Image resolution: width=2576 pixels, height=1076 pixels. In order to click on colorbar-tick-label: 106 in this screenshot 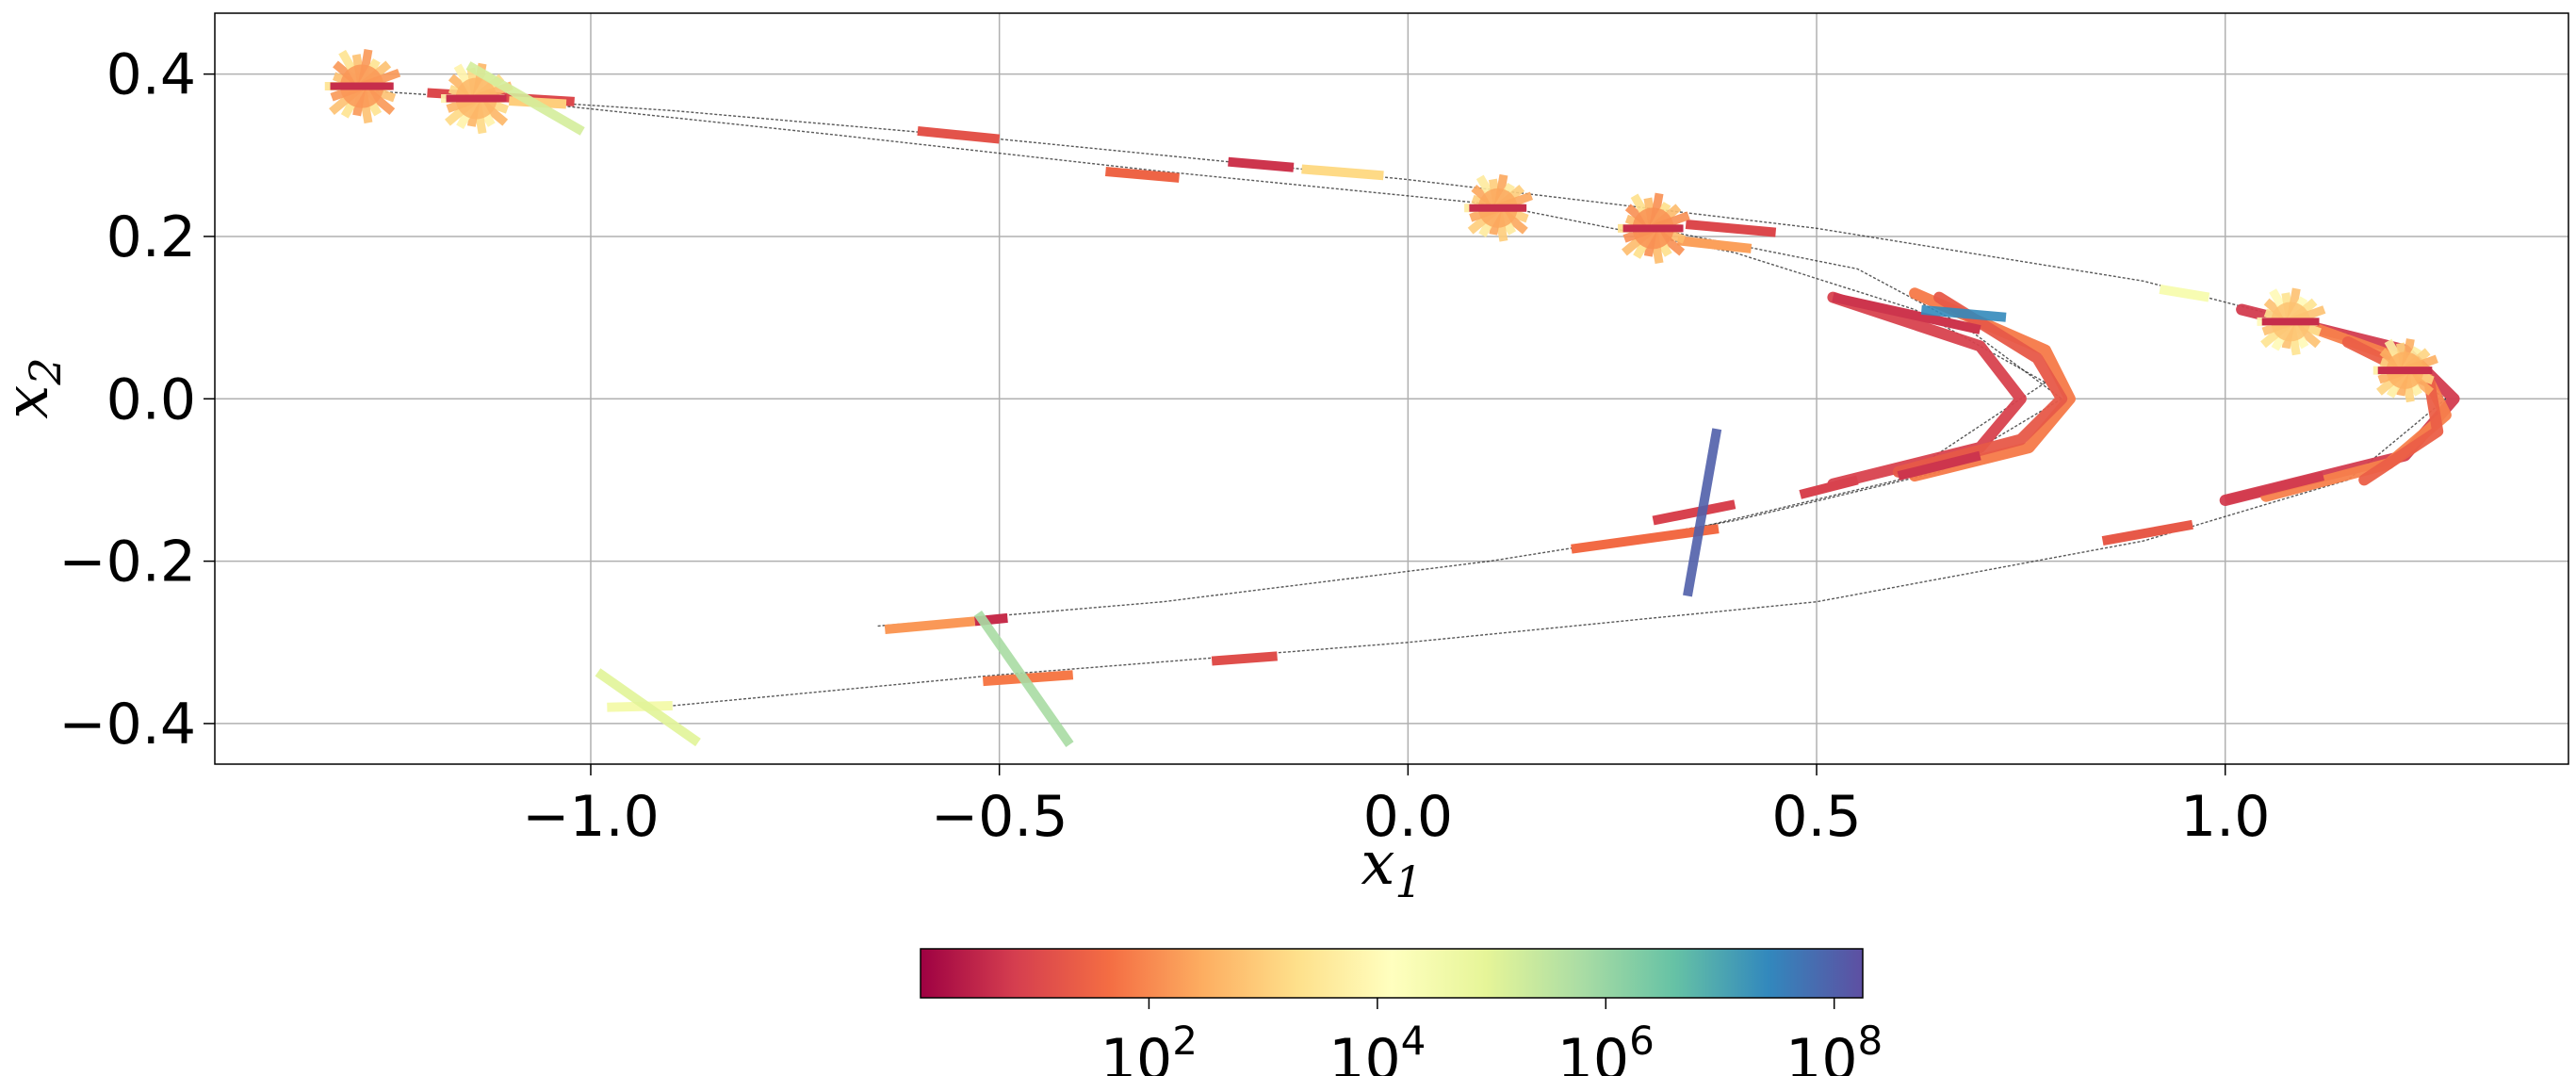, I will do `click(1606, 1047)`.